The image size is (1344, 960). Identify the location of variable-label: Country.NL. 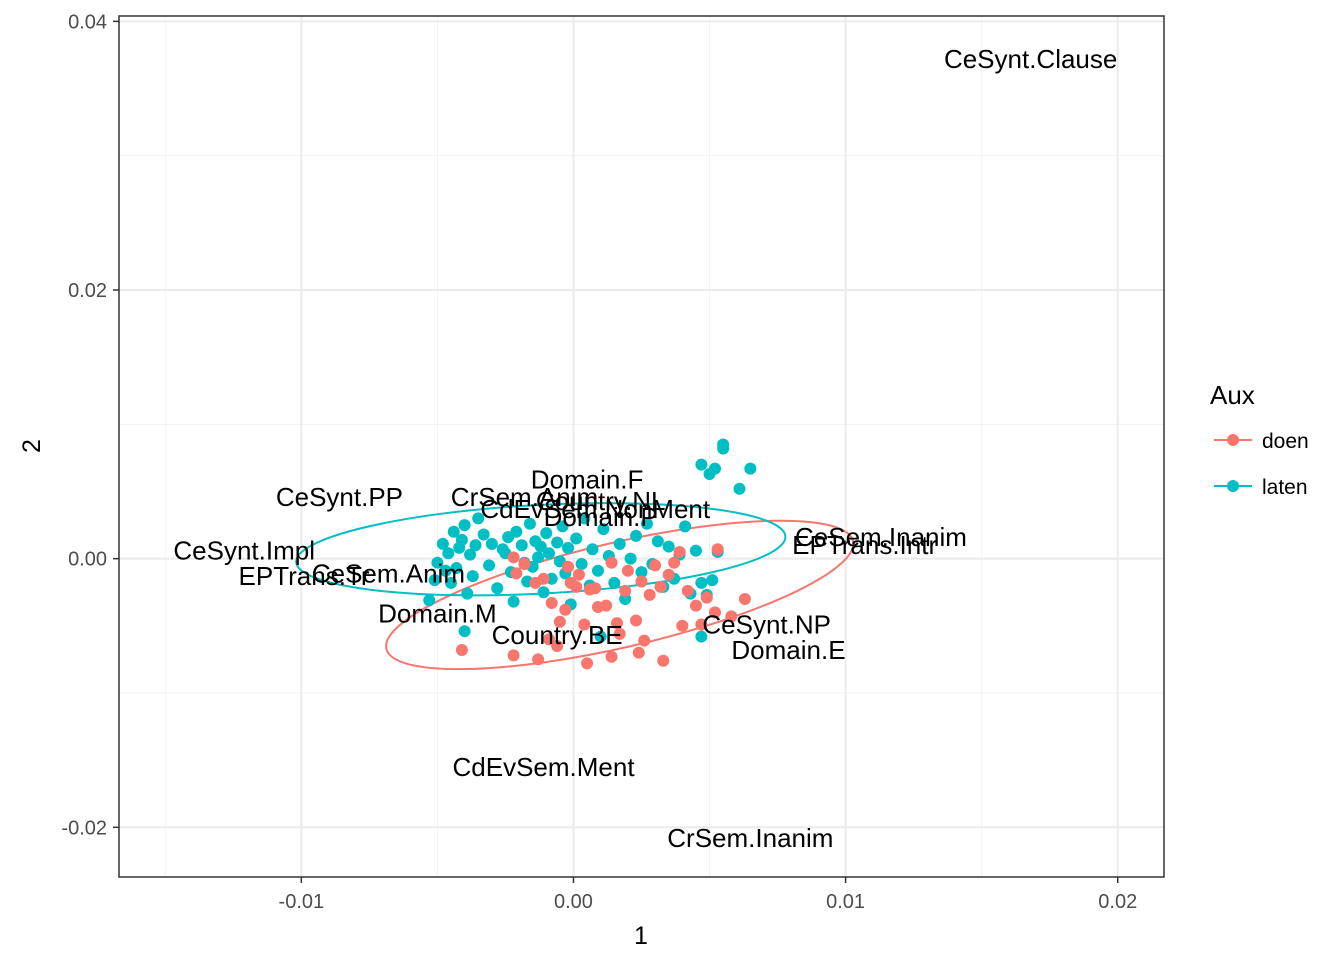
(601, 501).